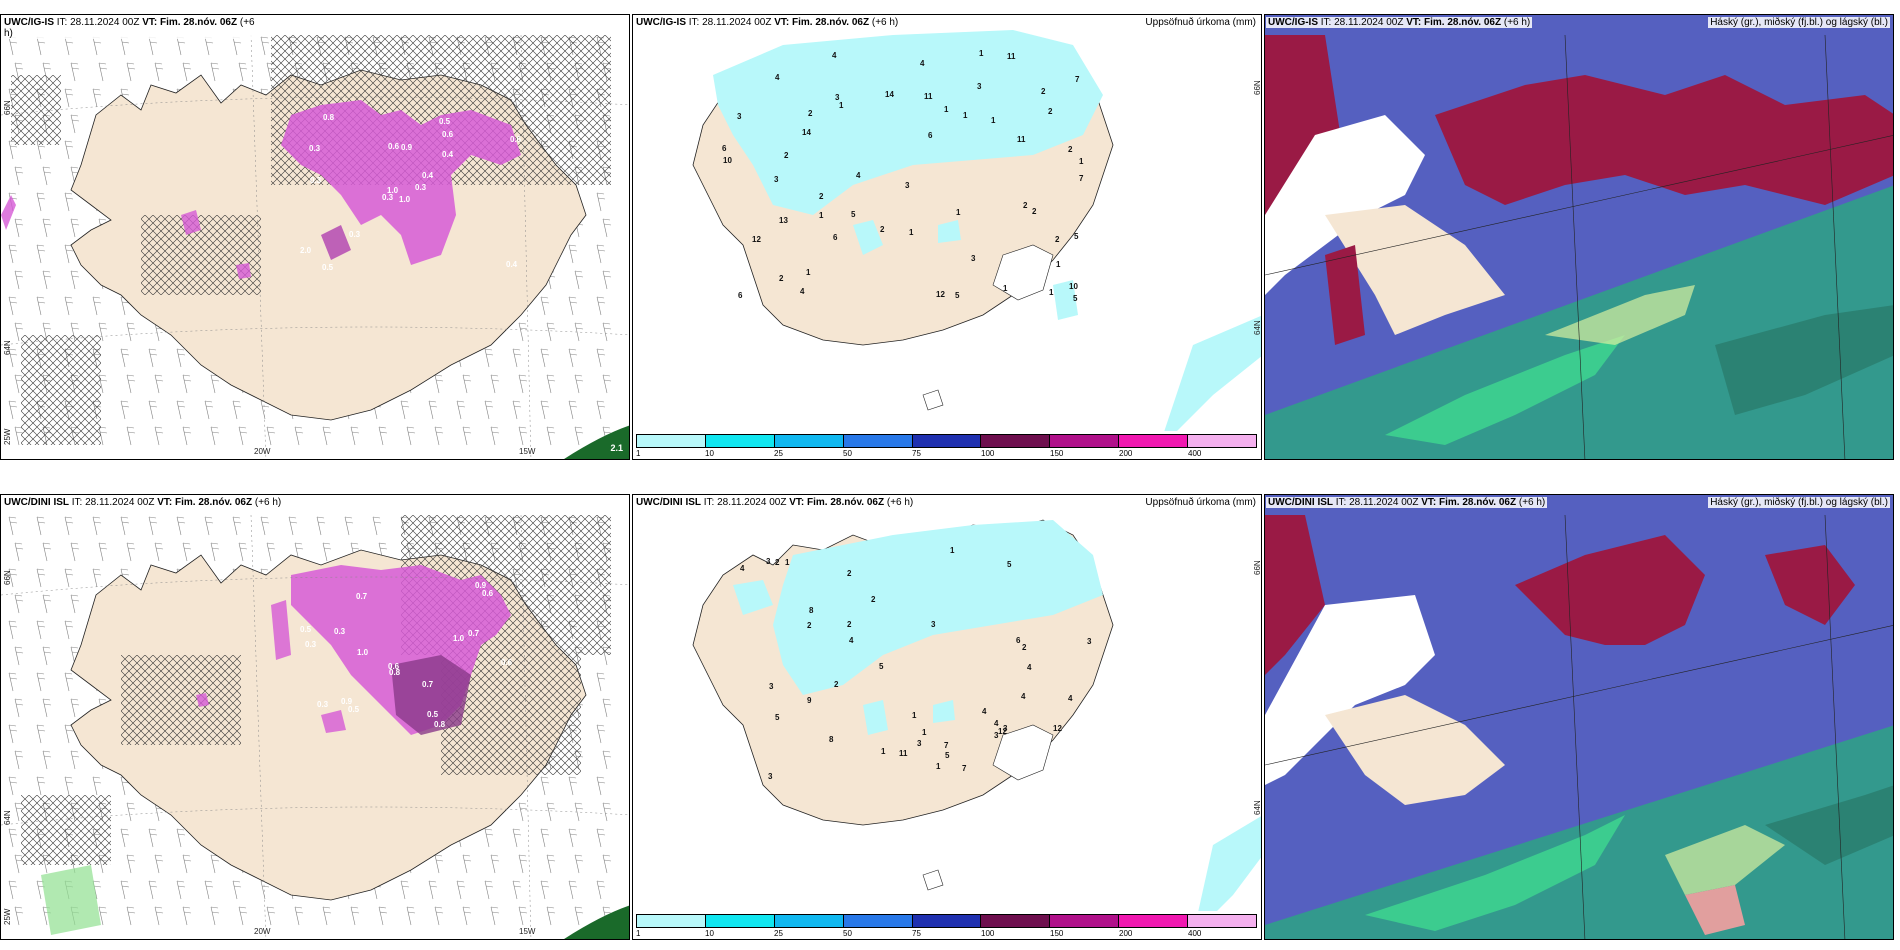 This screenshot has height=950, width=1900. I want to click on map-value-label: 10, so click(1073, 286).